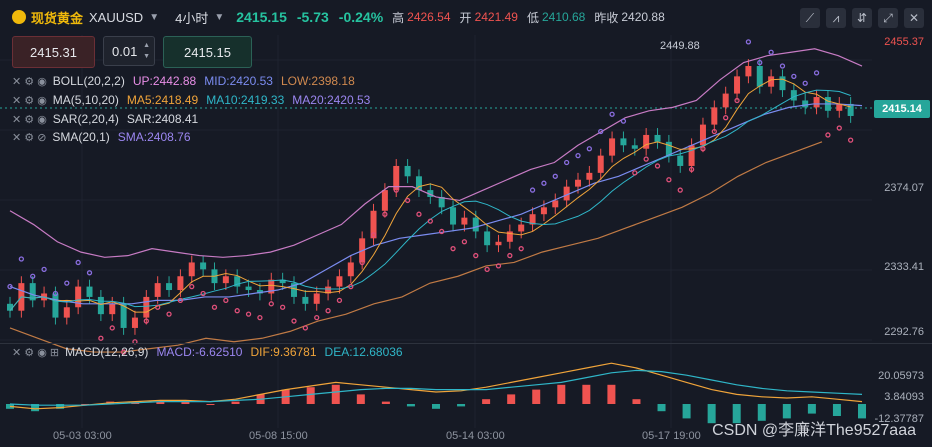 The image size is (932, 447). Describe the element at coordinates (904, 188) in the screenshot. I see `axis-label: 2374.07` at that location.